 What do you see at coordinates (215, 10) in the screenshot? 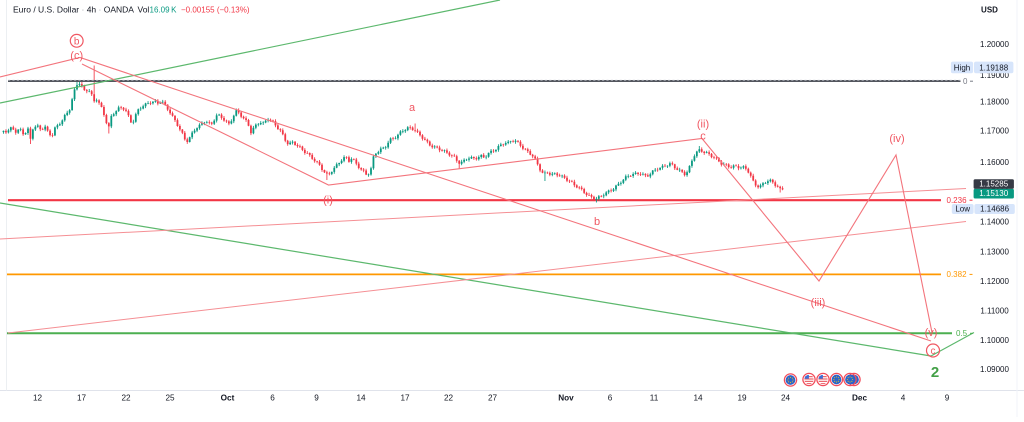
I see `svg-text: −0.00155 (−0.13%)` at bounding box center [215, 10].